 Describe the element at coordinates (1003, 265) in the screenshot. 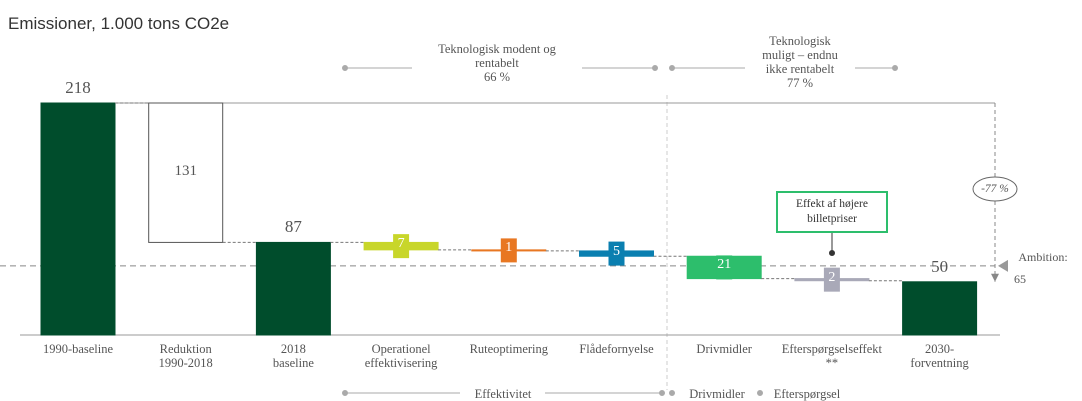

I see `ambition-marker` at that location.